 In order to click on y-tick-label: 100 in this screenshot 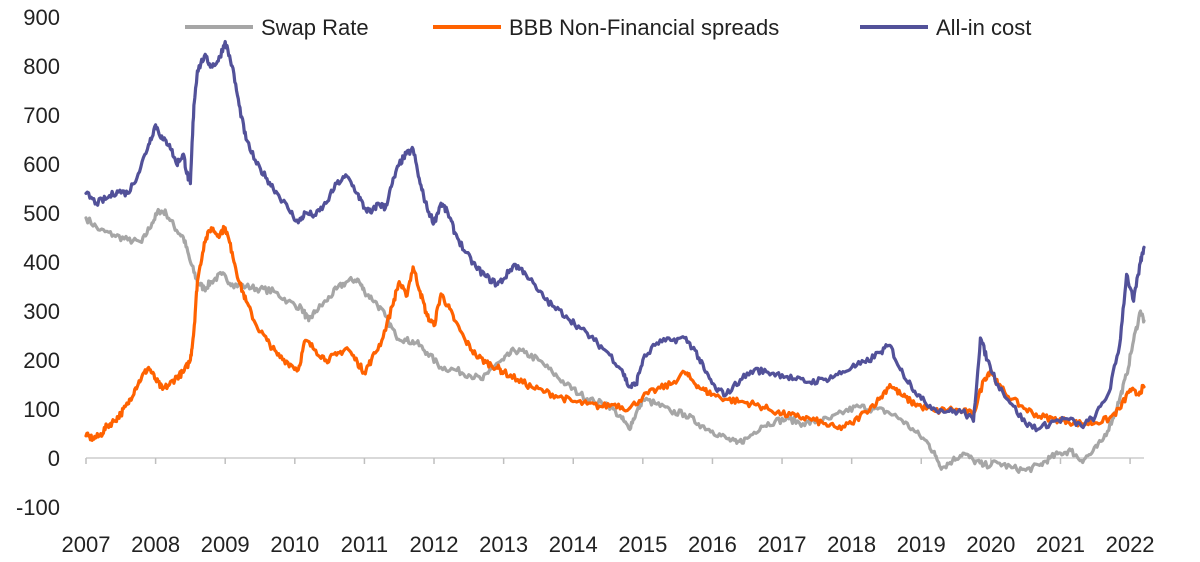, I will do `click(41, 409)`.